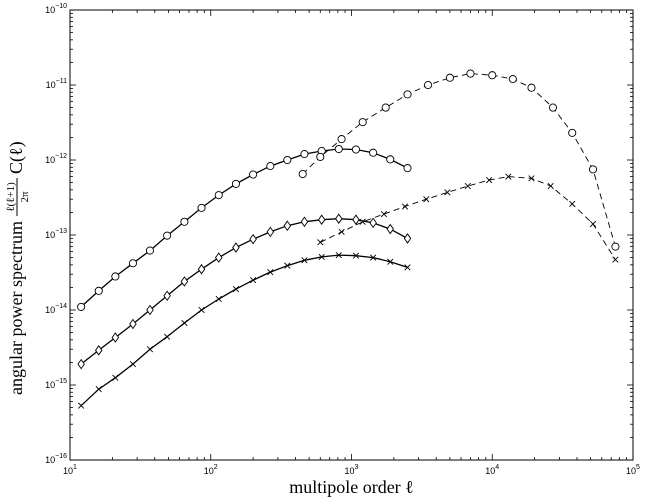 Image resolution: width=661 pixels, height=501 pixels. I want to click on x-tick-label-exponent: 1, so click(75, 467).